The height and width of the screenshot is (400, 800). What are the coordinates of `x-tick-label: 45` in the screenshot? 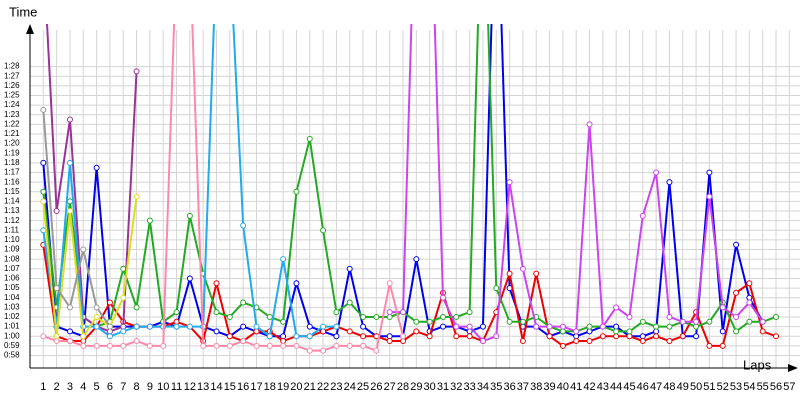 It's located at (629, 387).